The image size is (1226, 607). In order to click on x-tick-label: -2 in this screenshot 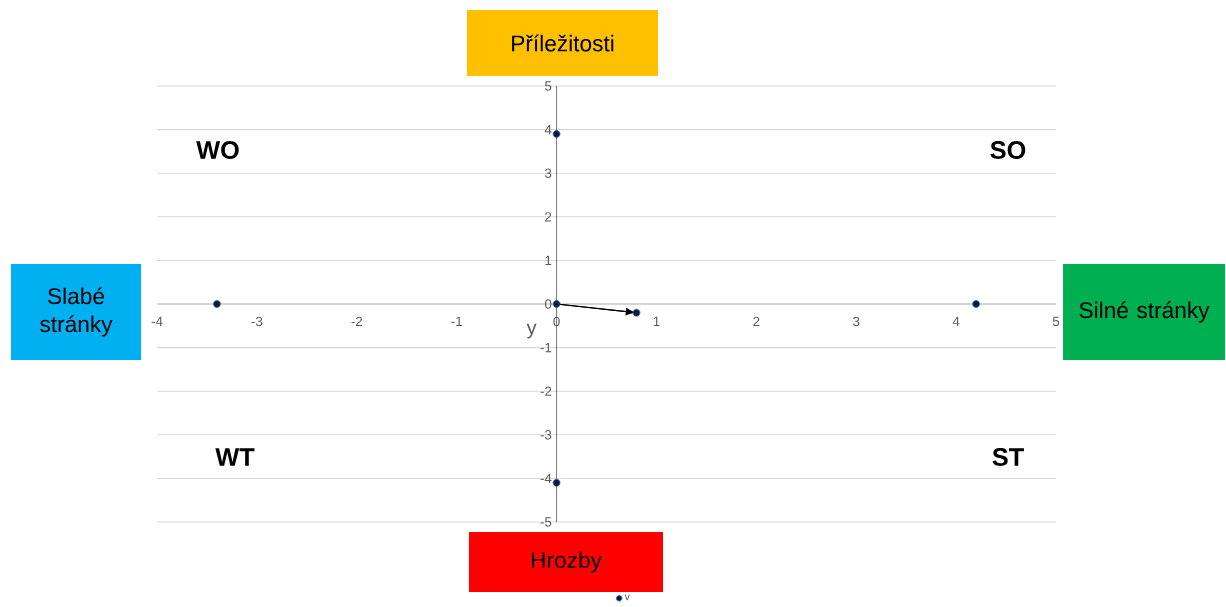, I will do `click(357, 321)`.